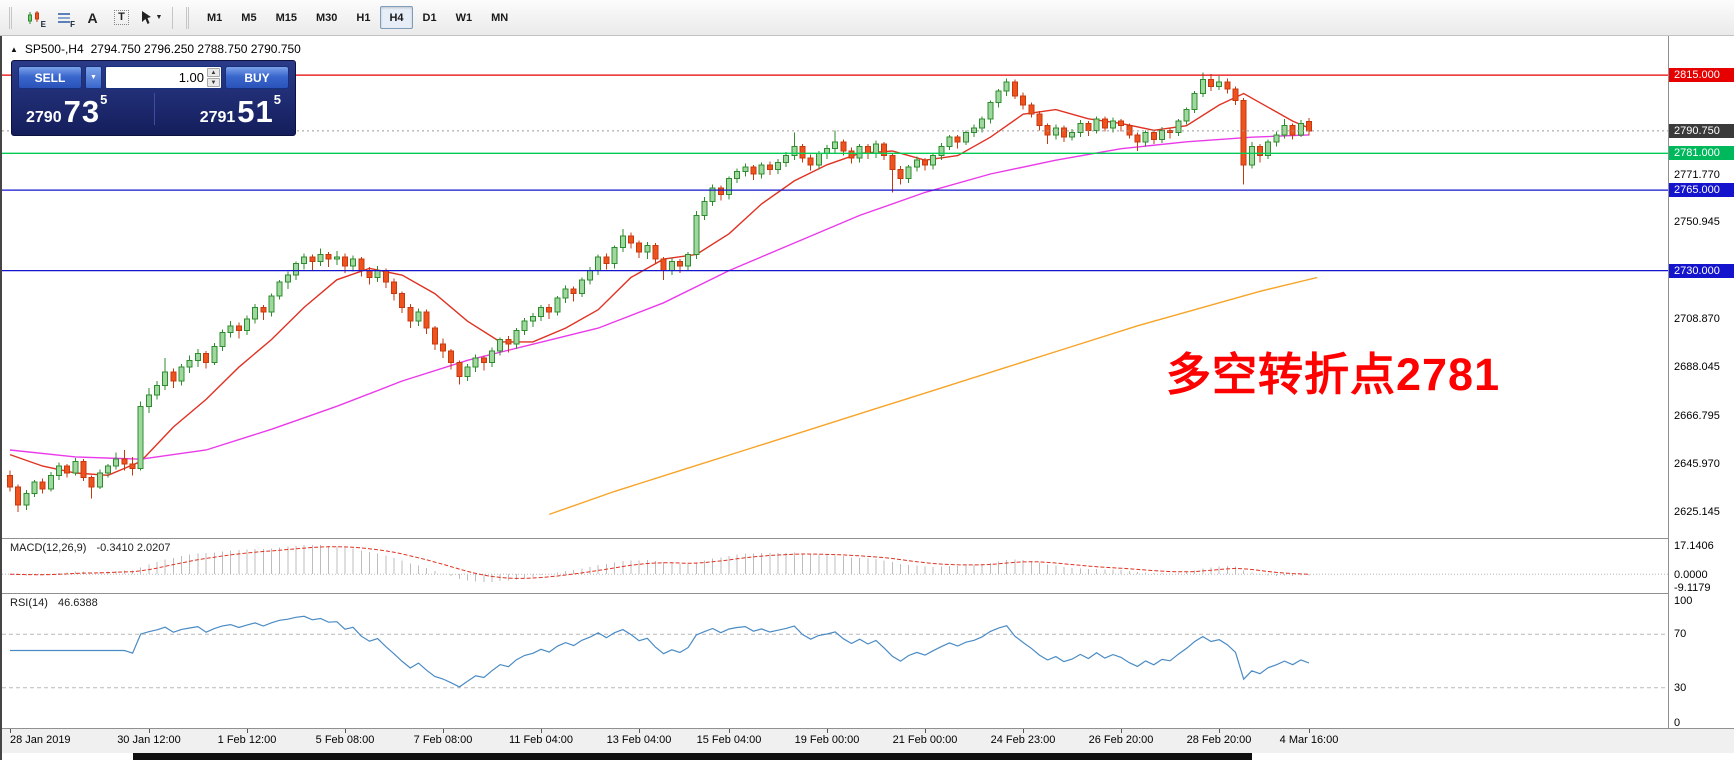 The height and width of the screenshot is (760, 1734). What do you see at coordinates (146, 17) in the screenshot?
I see `cursor-arrow-icon` at bounding box center [146, 17].